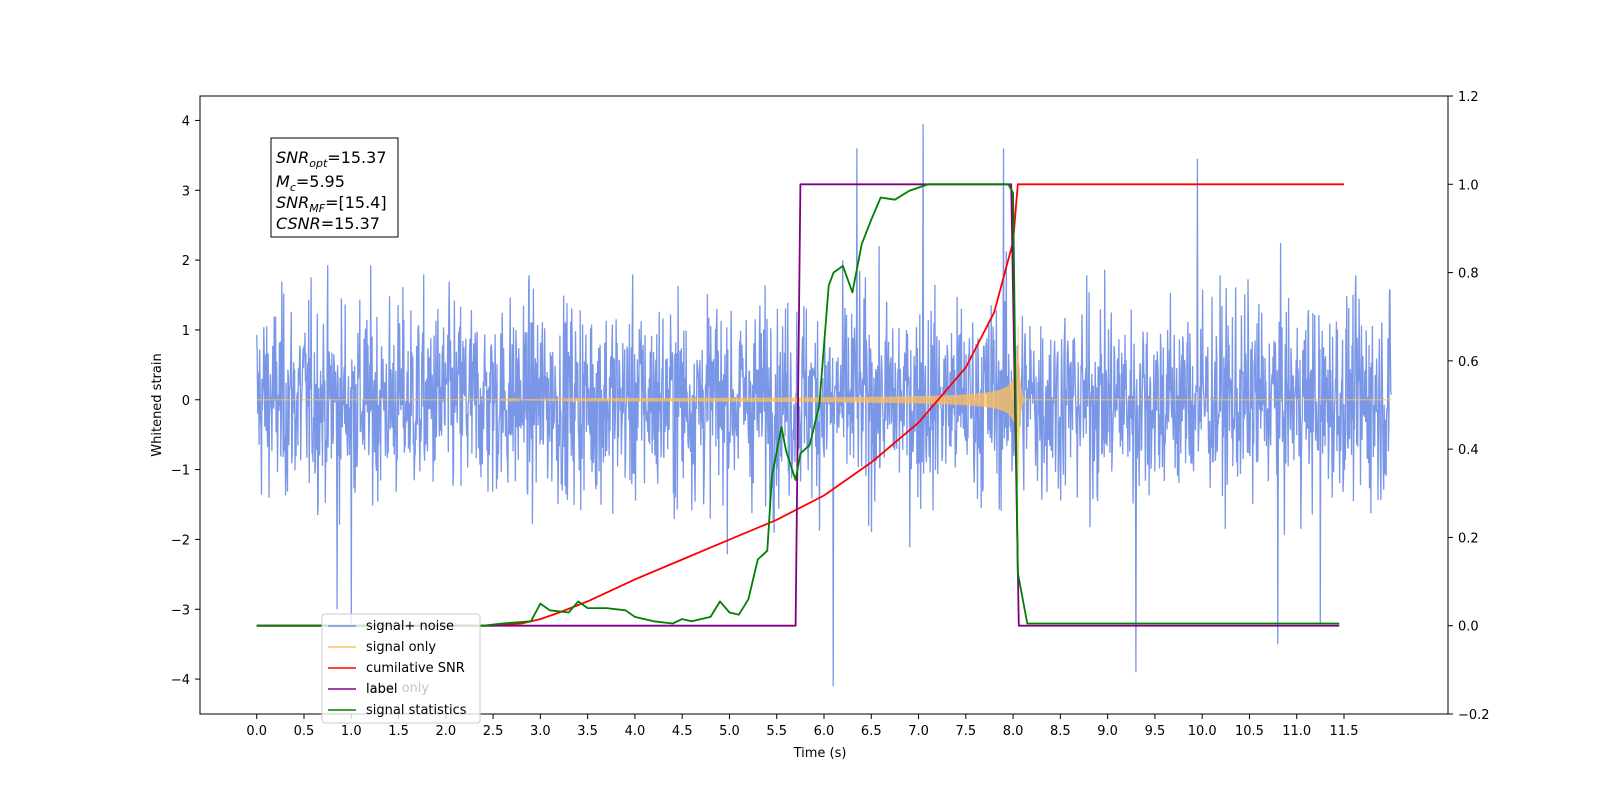  I want to click on legend-label-cumulative-snr: cumilative SNR, so click(415, 668).